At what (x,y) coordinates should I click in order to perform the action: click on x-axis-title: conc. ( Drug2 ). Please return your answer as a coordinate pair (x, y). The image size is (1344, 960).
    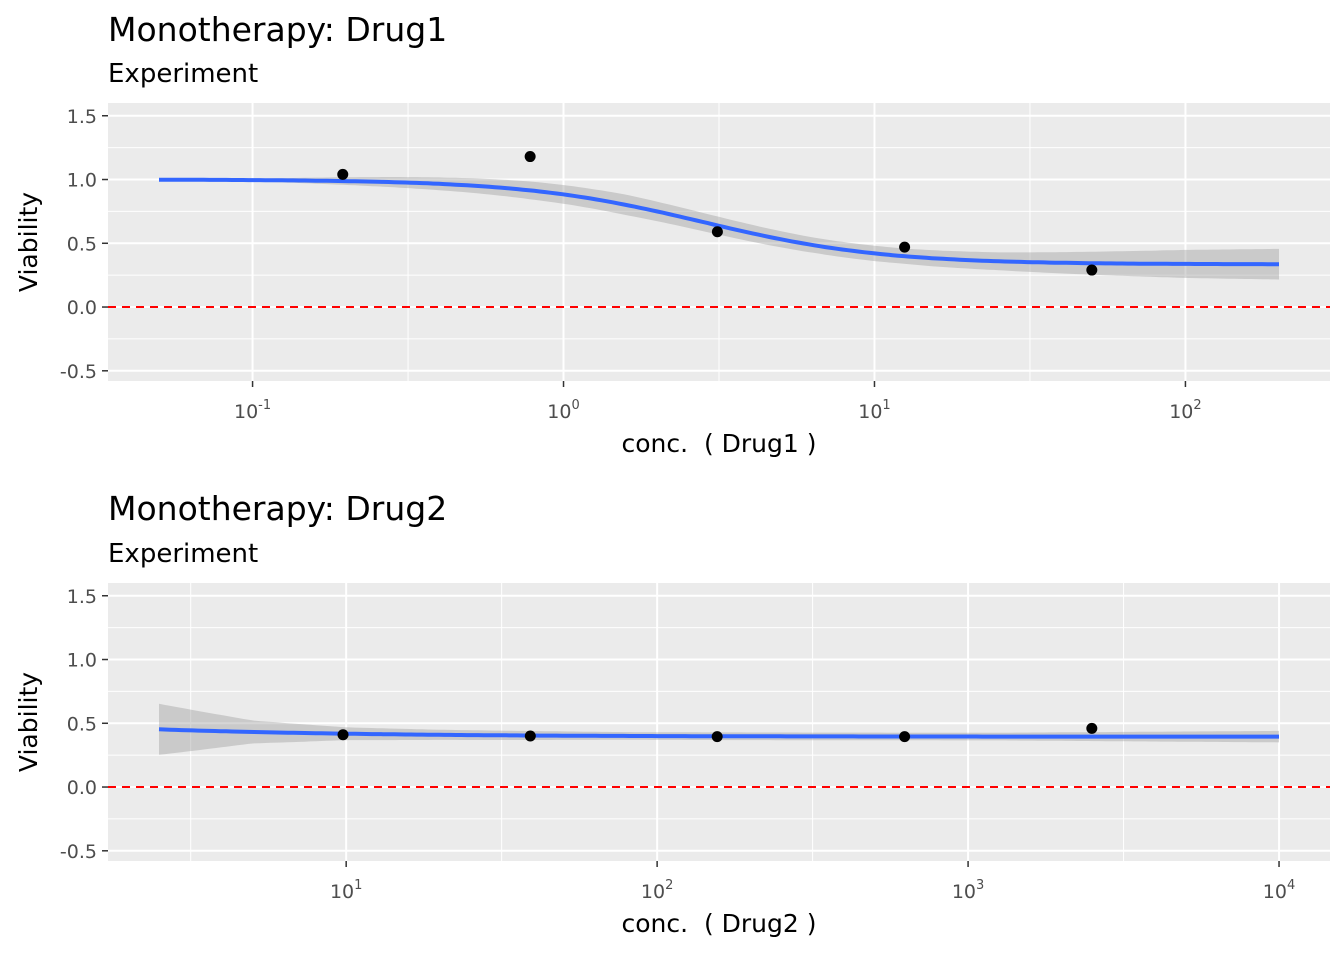
    Looking at the image, I should click on (718, 923).